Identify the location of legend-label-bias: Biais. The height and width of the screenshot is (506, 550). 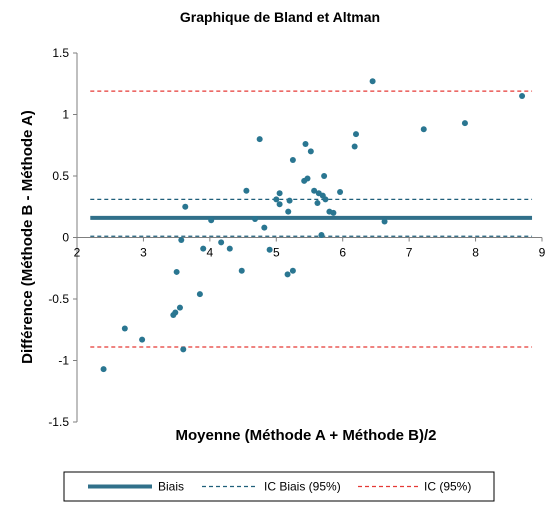
(171, 487).